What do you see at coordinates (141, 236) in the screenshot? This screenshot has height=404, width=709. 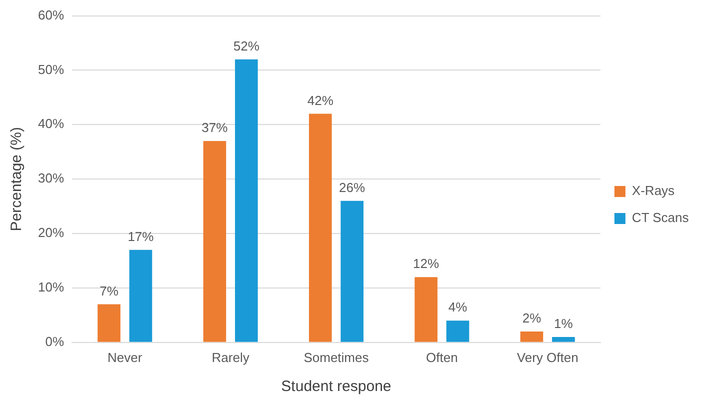 I see `data-label: 17%` at bounding box center [141, 236].